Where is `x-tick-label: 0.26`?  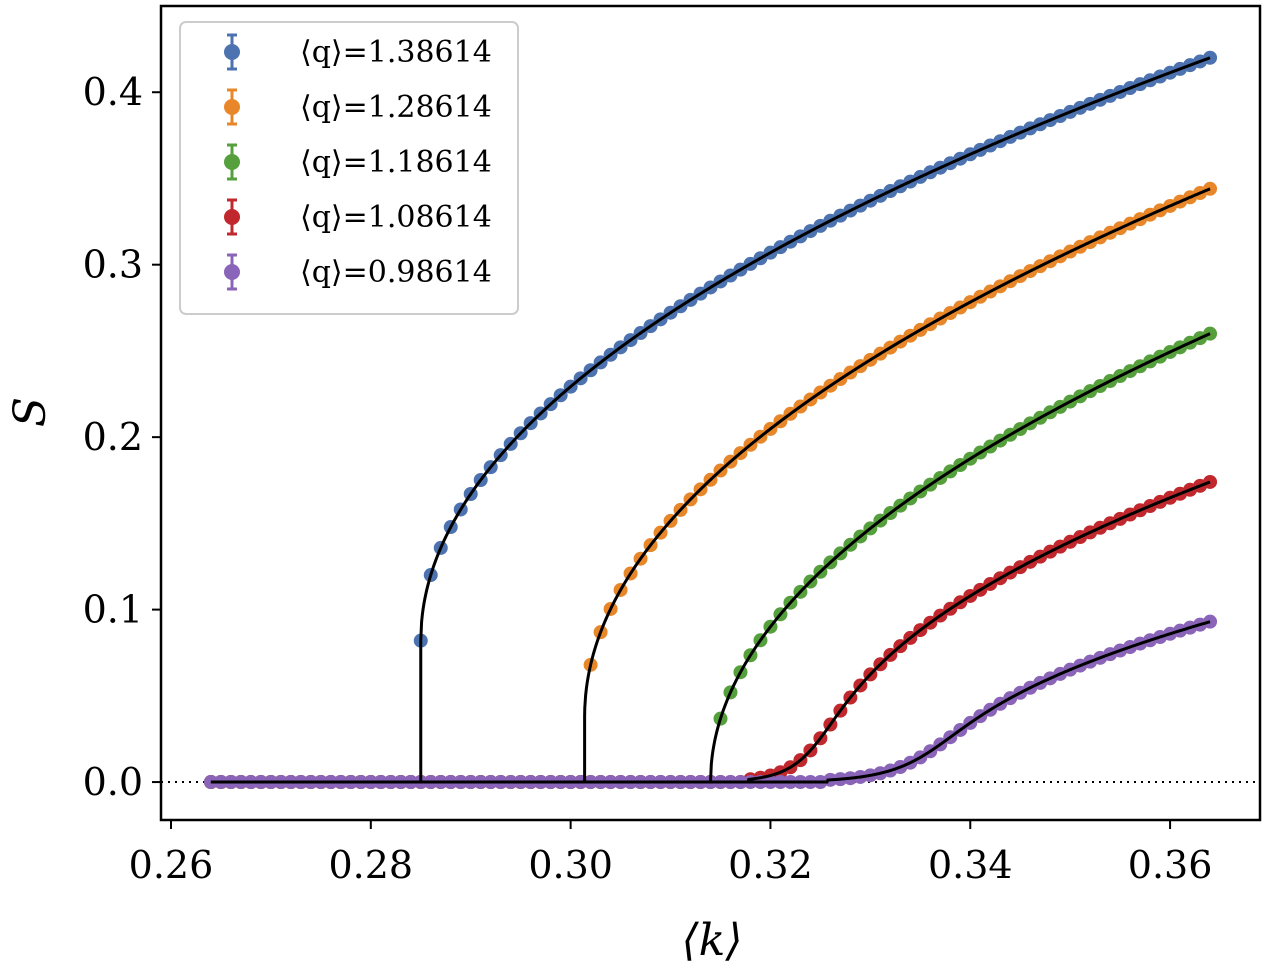
x-tick-label: 0.26 is located at coordinates (171, 865).